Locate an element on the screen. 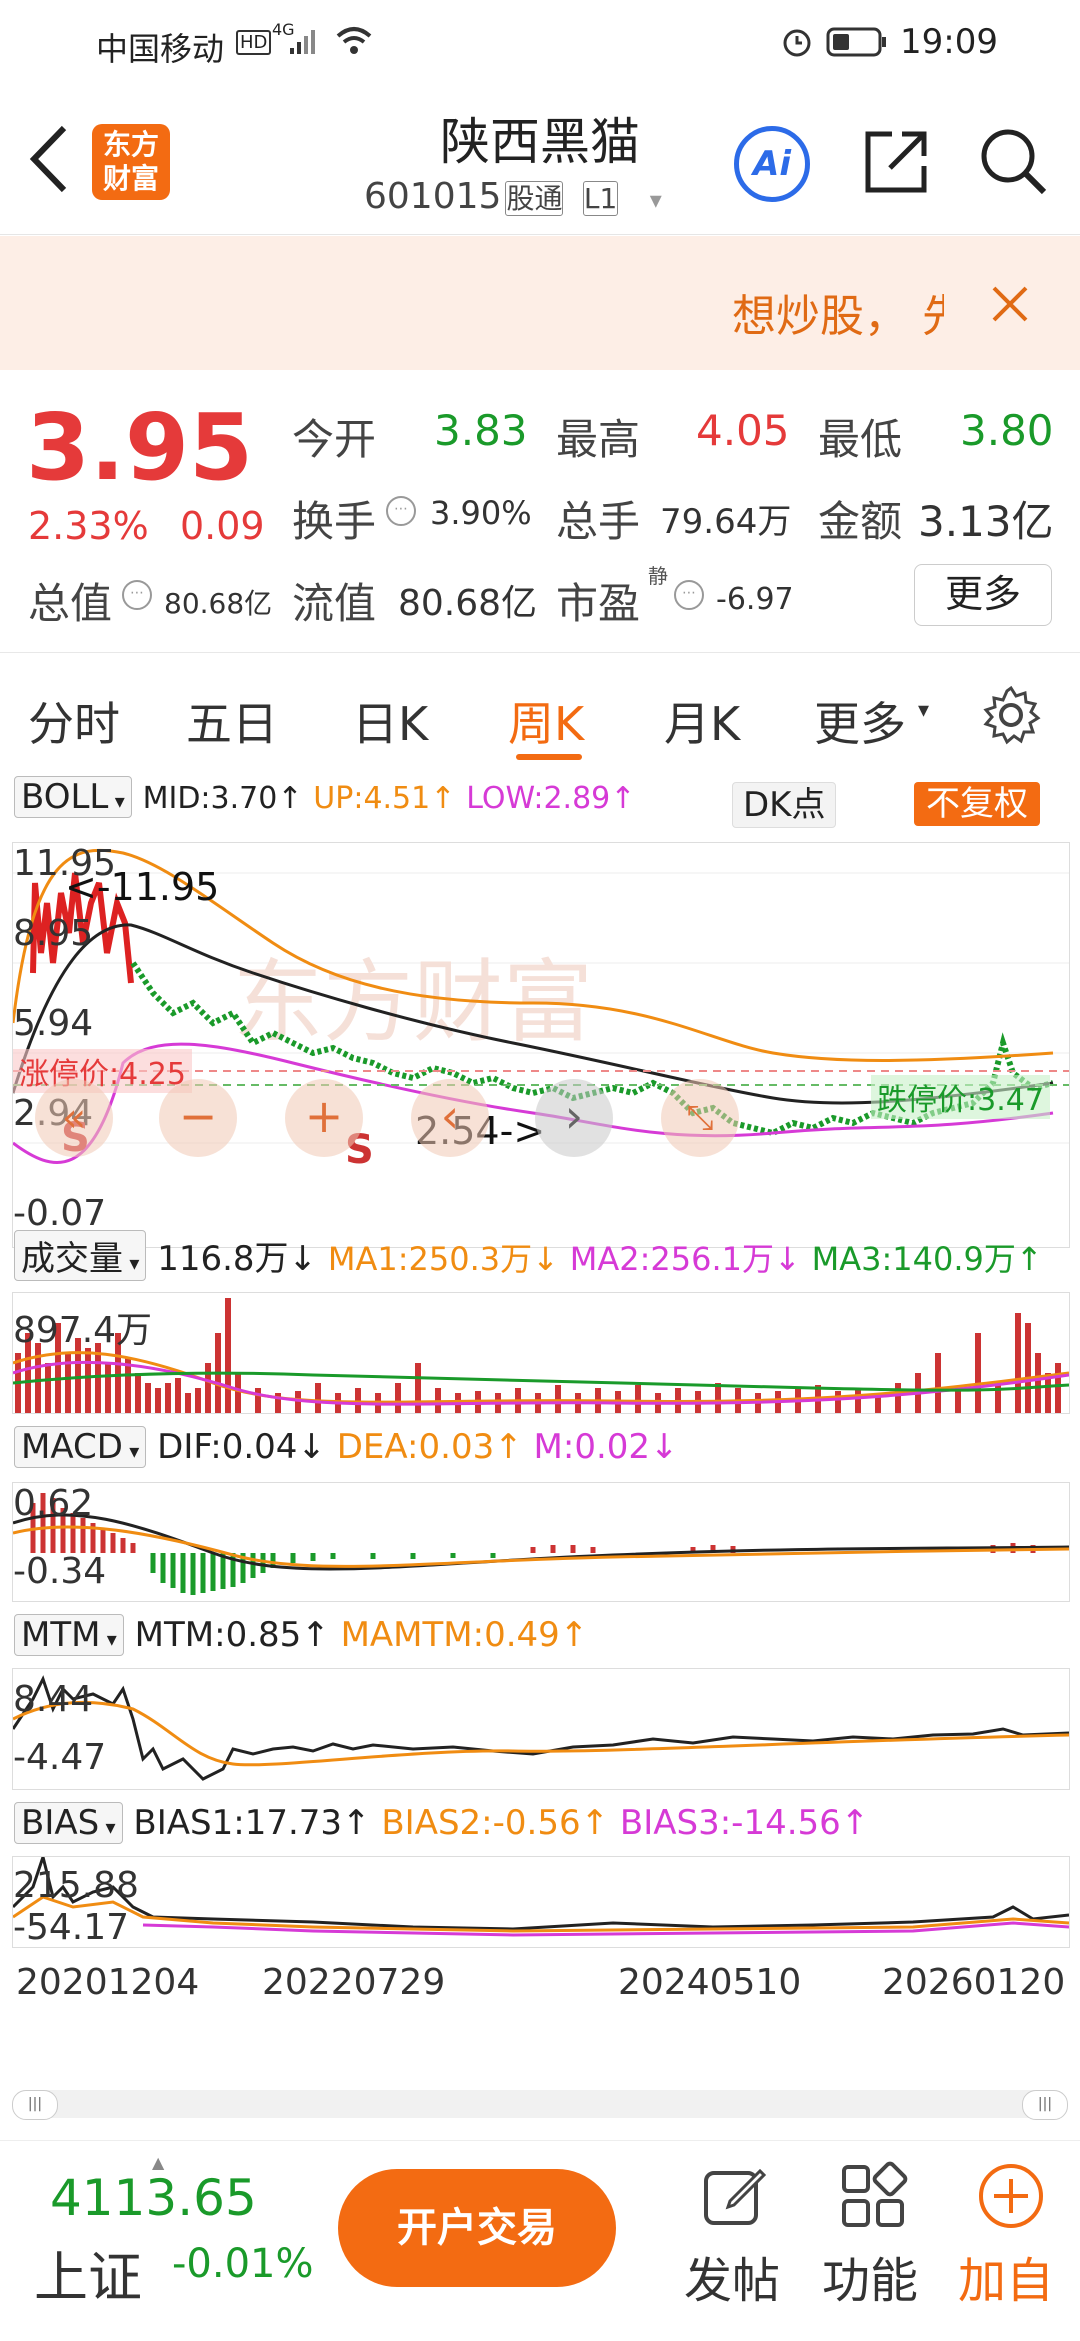  share-icon is located at coordinates (897, 161).